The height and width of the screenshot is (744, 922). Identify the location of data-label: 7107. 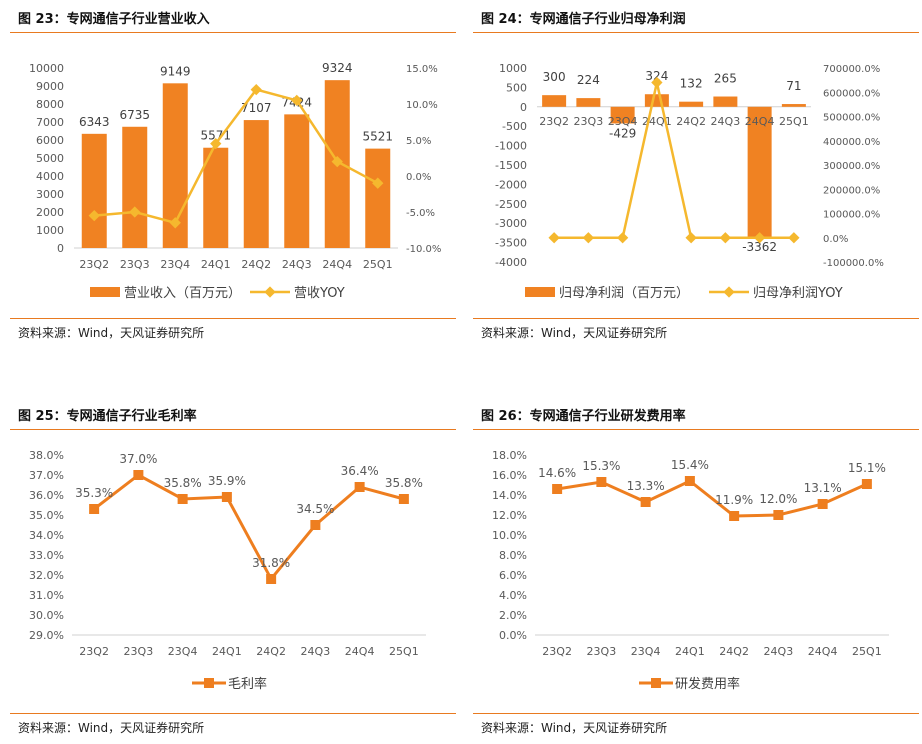
(256, 108).